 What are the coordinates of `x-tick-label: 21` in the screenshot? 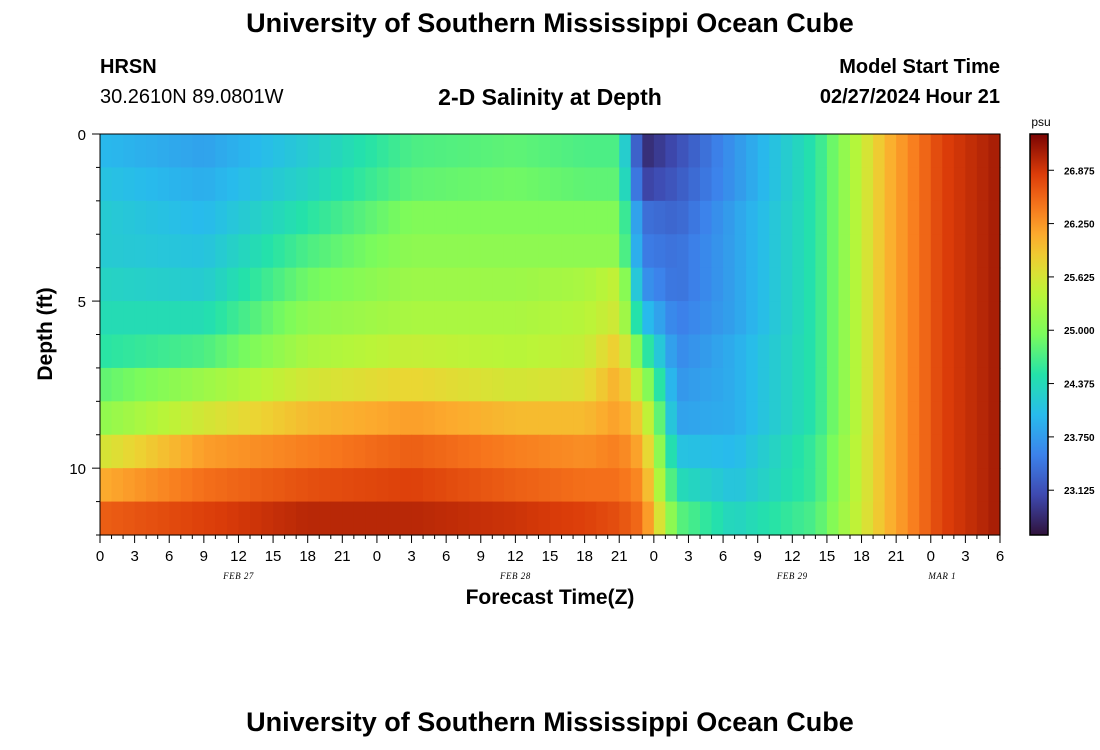 It's located at (342, 556).